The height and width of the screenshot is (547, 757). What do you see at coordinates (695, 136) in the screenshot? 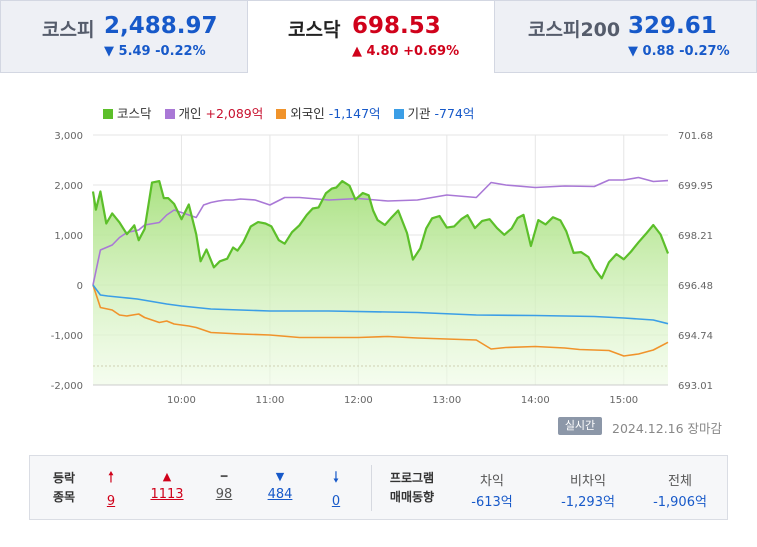
I see `y-right-tick-label: 701.68` at bounding box center [695, 136].